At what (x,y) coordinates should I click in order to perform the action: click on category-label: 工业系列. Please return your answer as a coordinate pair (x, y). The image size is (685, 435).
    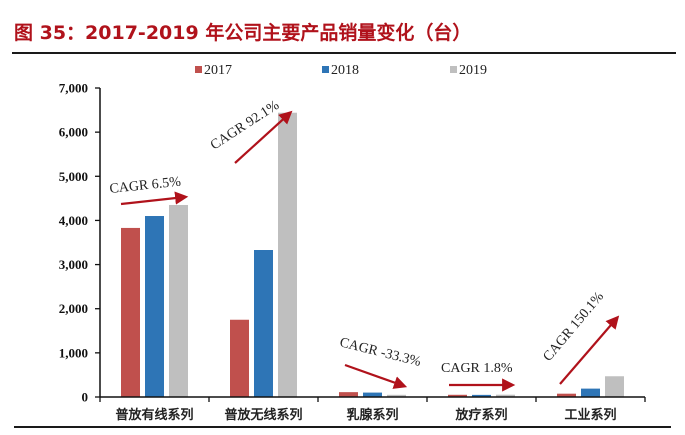
    Looking at the image, I should click on (590, 415).